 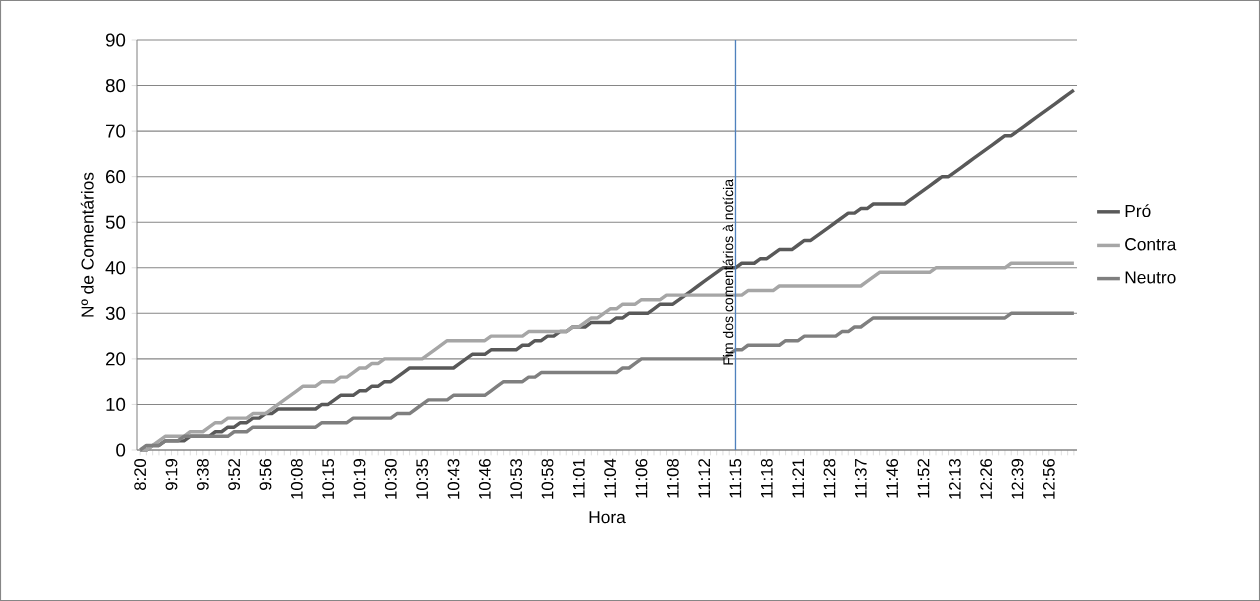 I want to click on x-tick-label: 11:52, so click(x=923, y=478).